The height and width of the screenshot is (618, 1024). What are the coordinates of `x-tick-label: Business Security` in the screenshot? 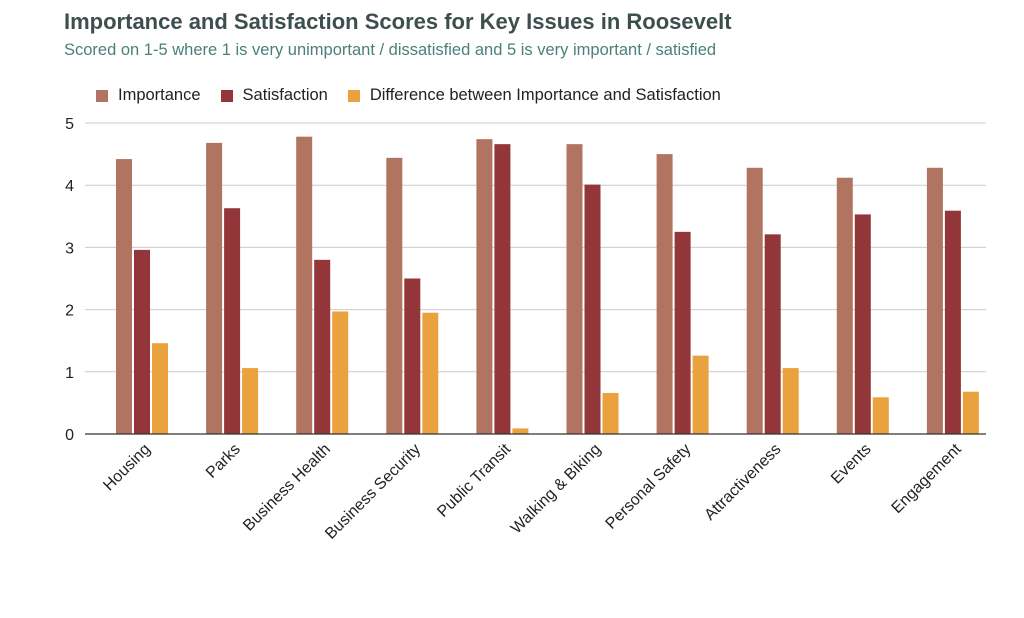 It's located at (373, 492).